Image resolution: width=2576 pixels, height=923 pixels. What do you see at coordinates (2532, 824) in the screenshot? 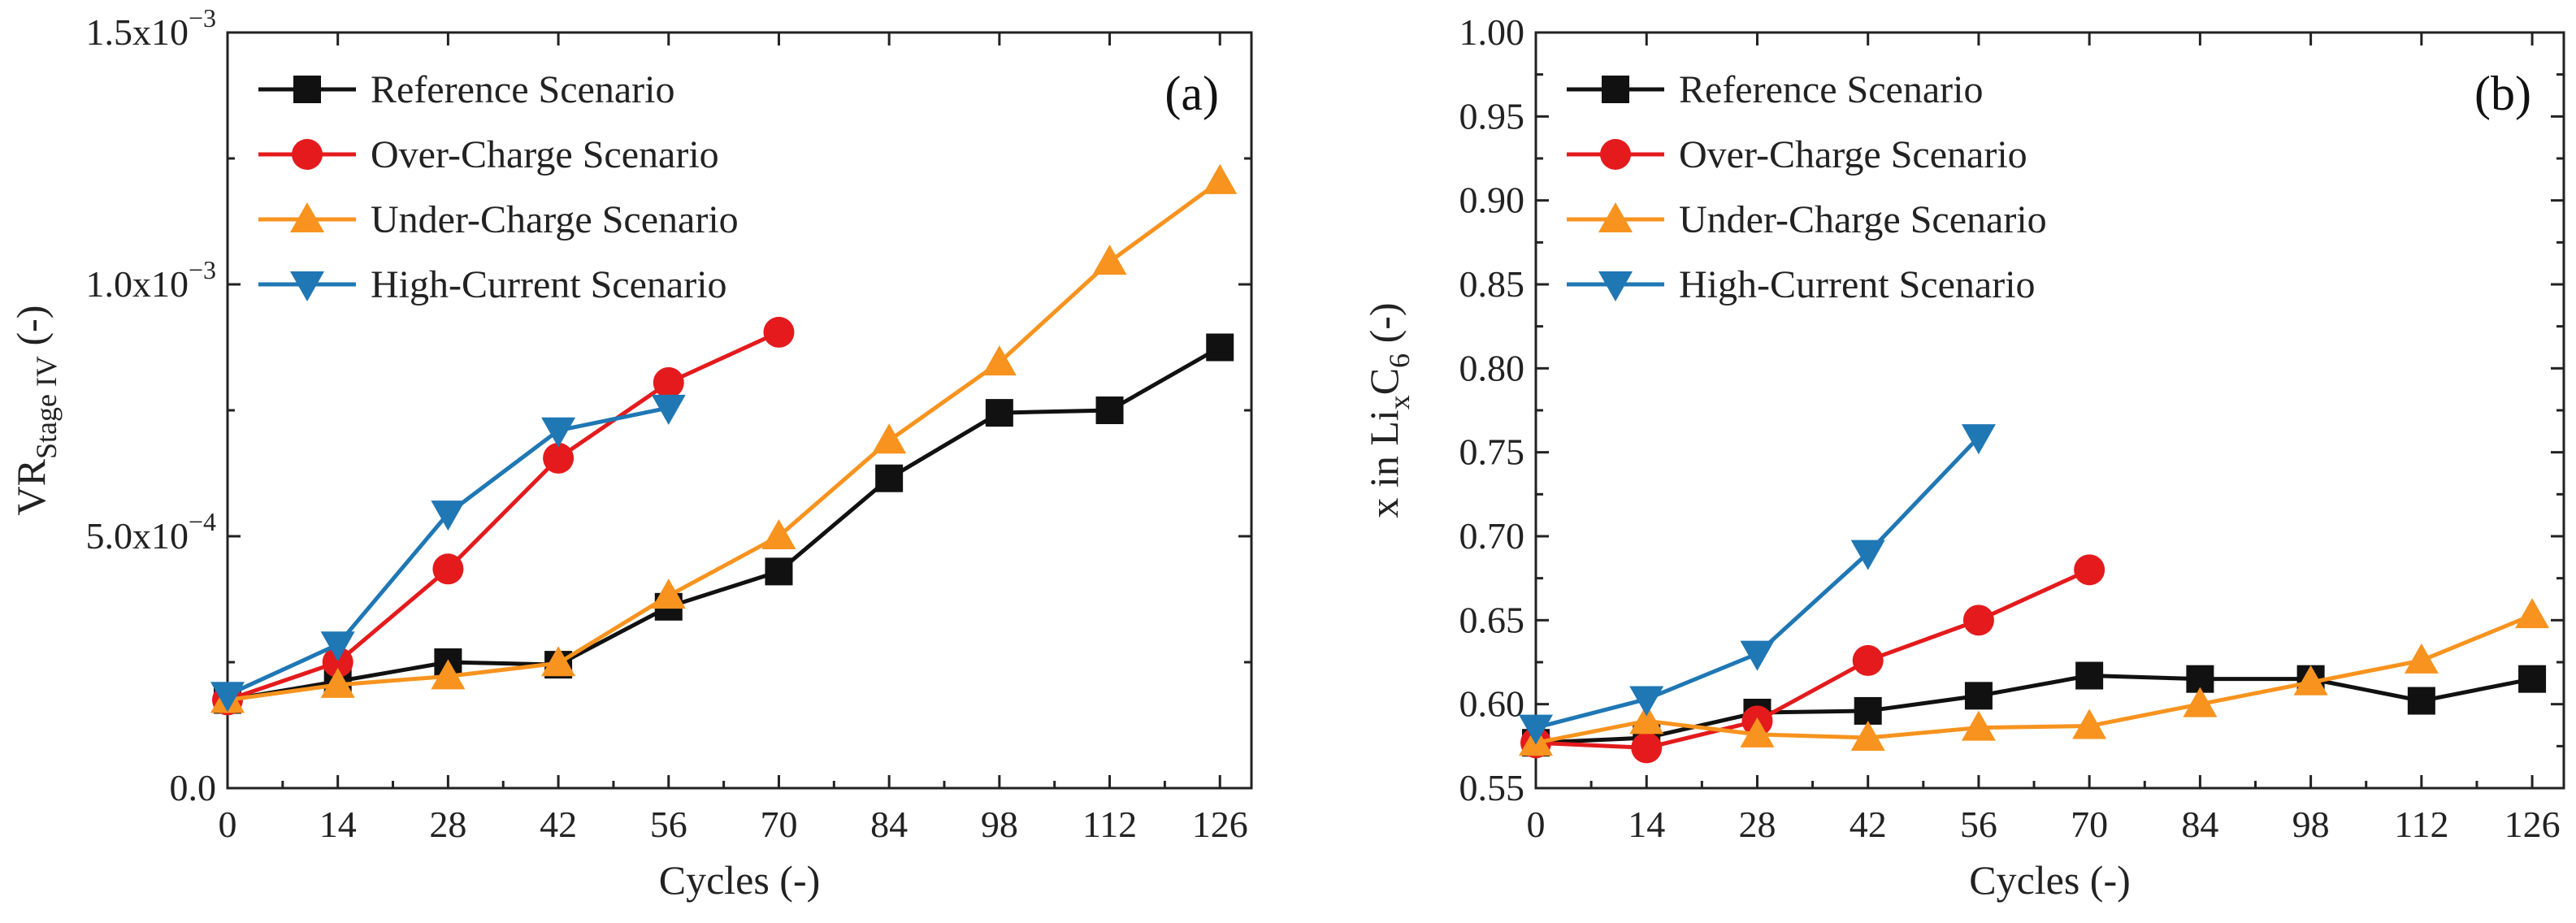
I see `x-tick-label: 126` at bounding box center [2532, 824].